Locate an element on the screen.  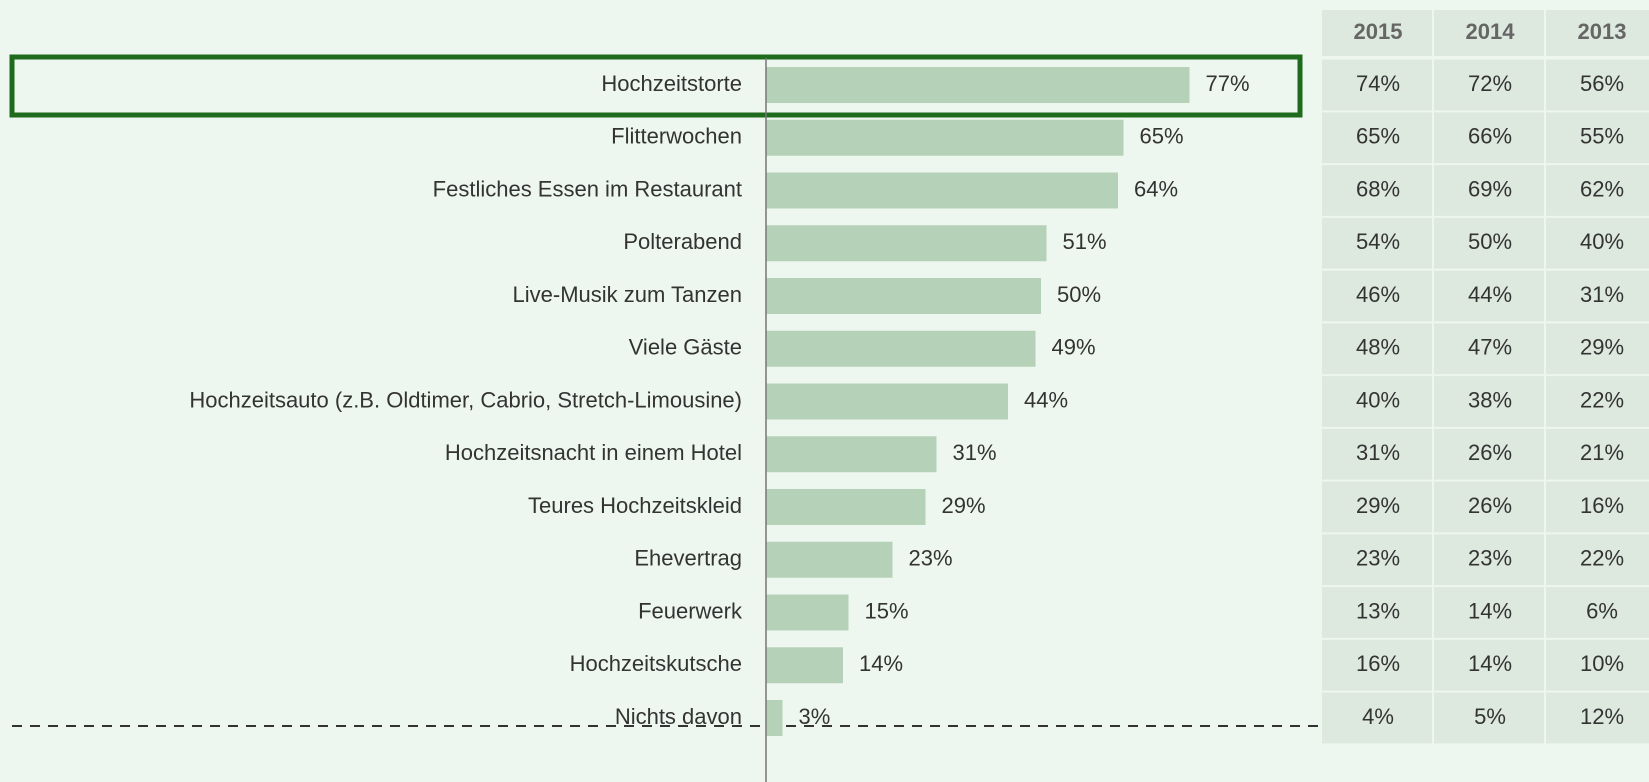
header-label: 2014 is located at coordinates (1491, 31).